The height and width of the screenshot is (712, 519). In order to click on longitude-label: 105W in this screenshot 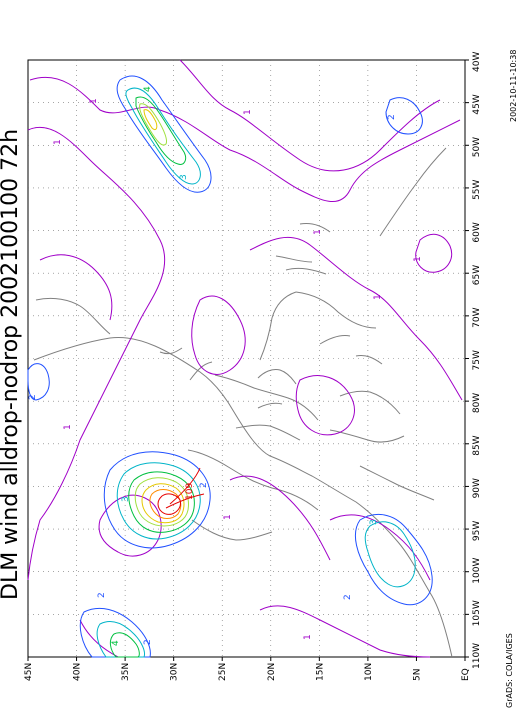, I will do `click(477, 613)`.